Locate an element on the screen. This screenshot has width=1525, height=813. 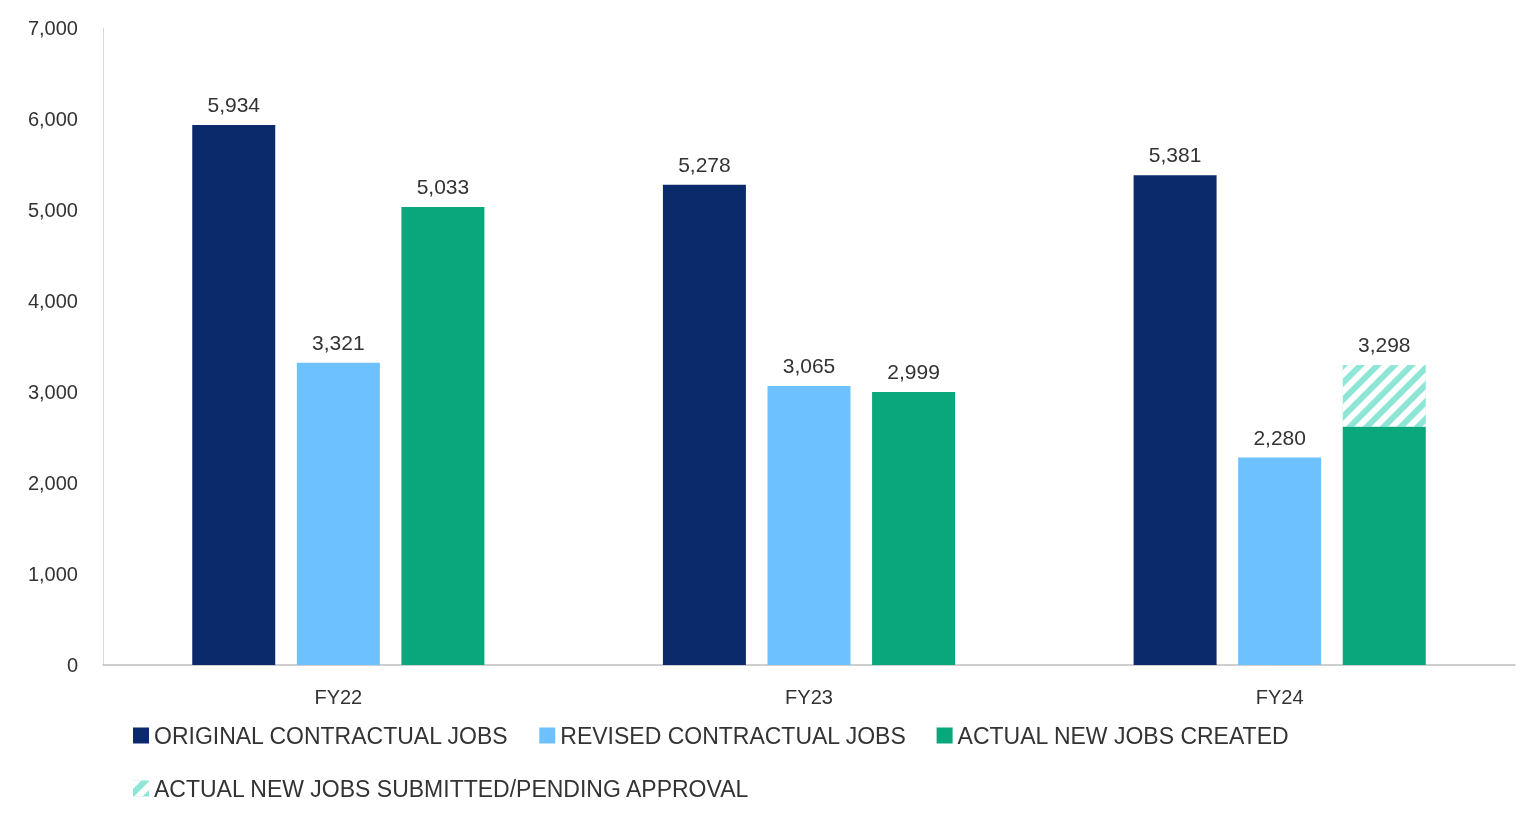
data-label: 3,321 is located at coordinates (338, 342).